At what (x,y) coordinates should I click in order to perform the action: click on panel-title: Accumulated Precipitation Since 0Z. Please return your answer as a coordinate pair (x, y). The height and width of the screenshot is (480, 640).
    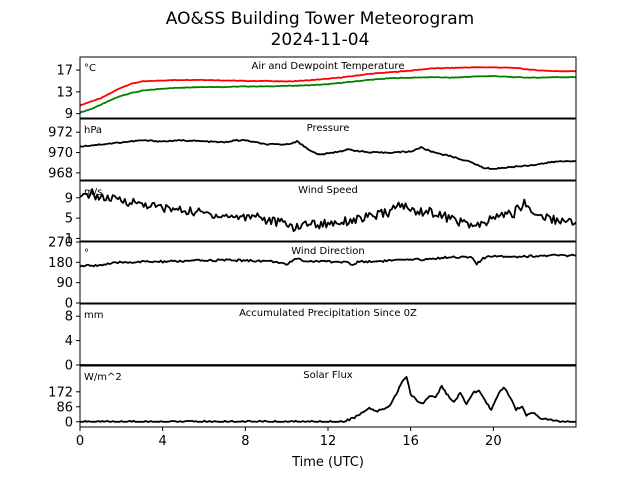
    Looking at the image, I should click on (328, 313).